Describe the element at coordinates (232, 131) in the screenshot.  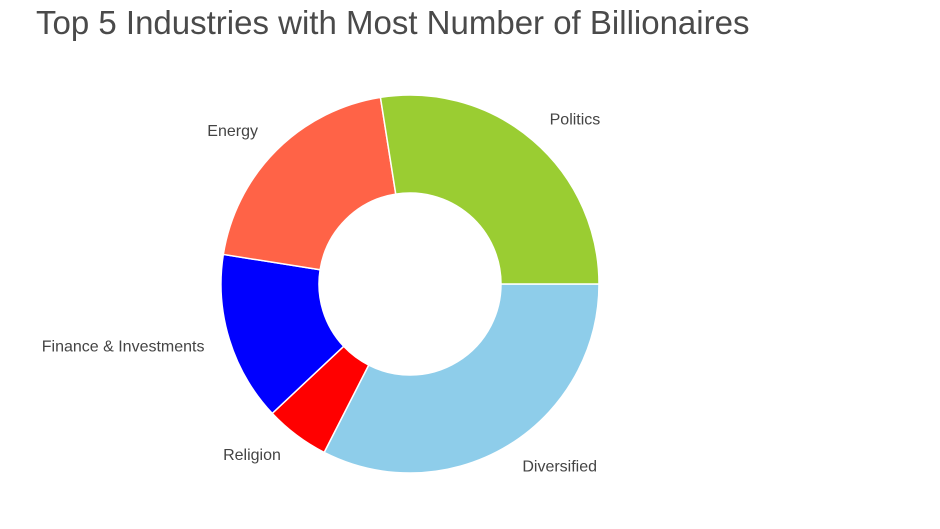
I see `slice-label-energy: Energy` at that location.